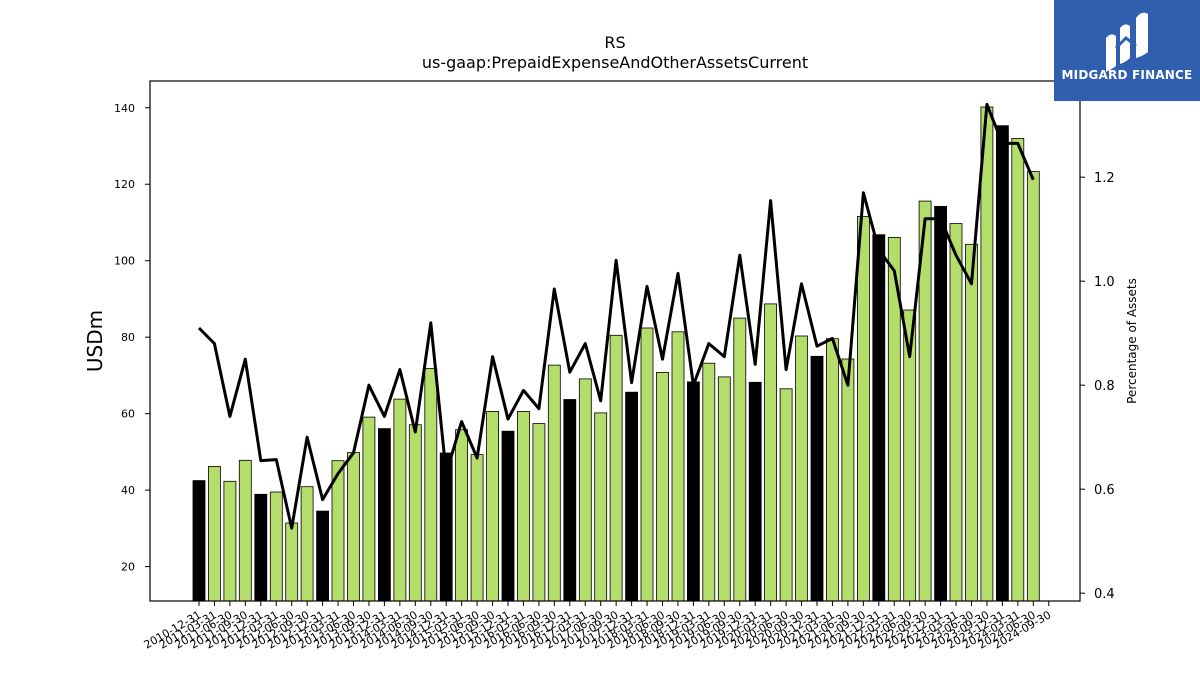 The height and width of the screenshot is (675, 1200). I want to click on y-axis-right: 0.4 0.6 0.8 1.0 1.2, so click(1097, 386).